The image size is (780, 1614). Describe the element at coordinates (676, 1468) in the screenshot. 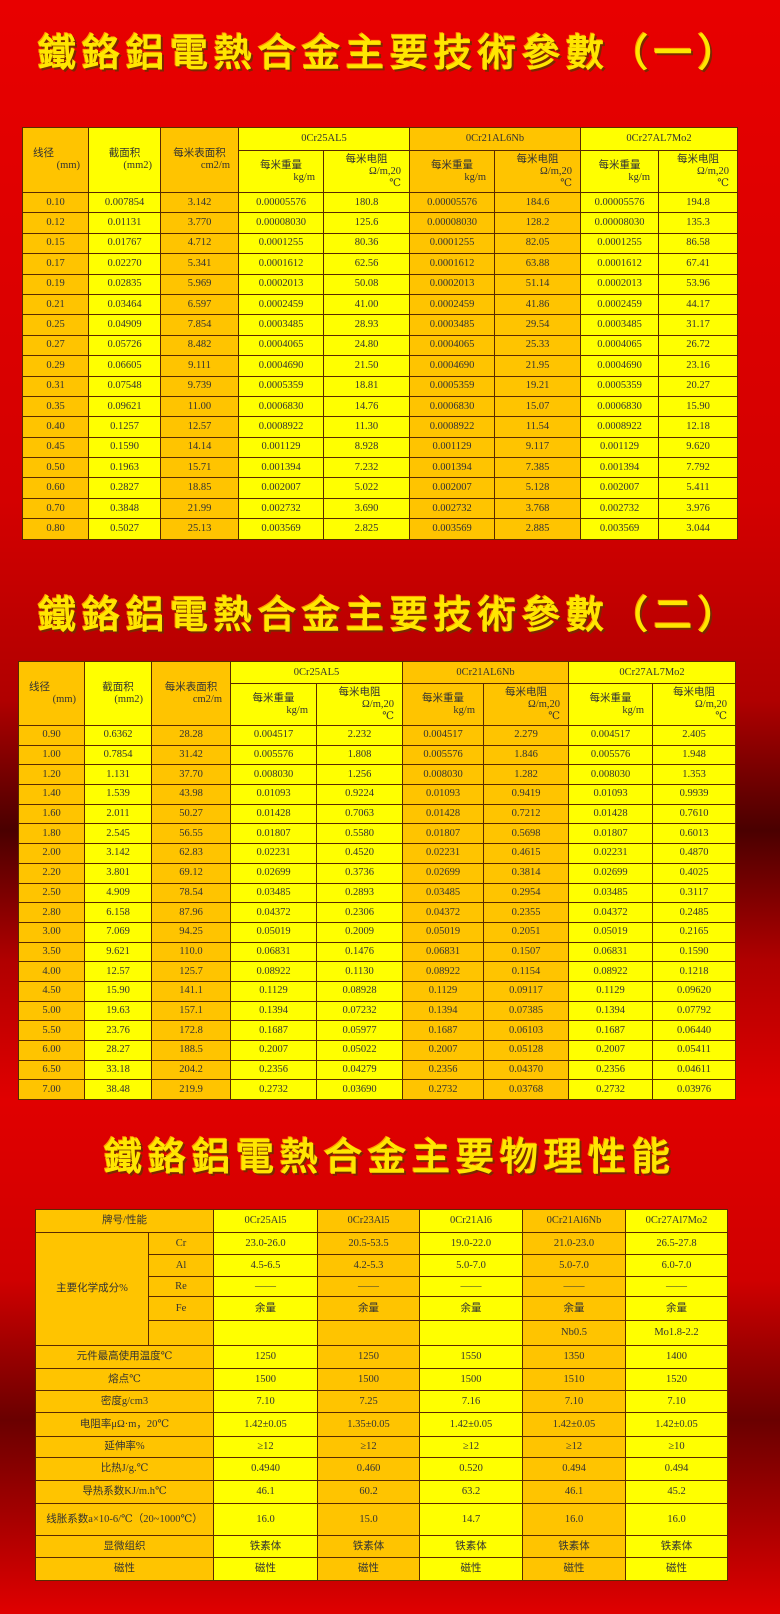

I see `cell-text: 0.494` at that location.